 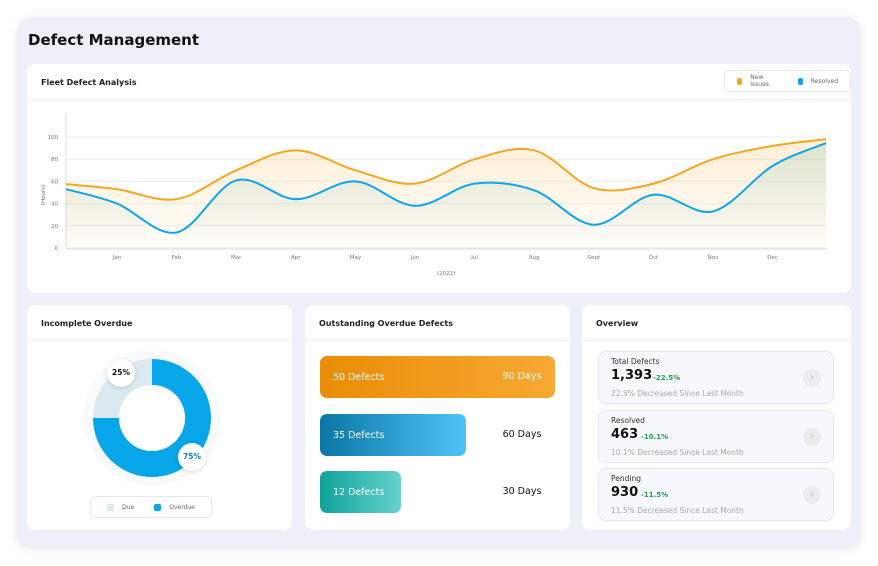 What do you see at coordinates (635, 361) in the screenshot?
I see `overview-label: Total Defects` at bounding box center [635, 361].